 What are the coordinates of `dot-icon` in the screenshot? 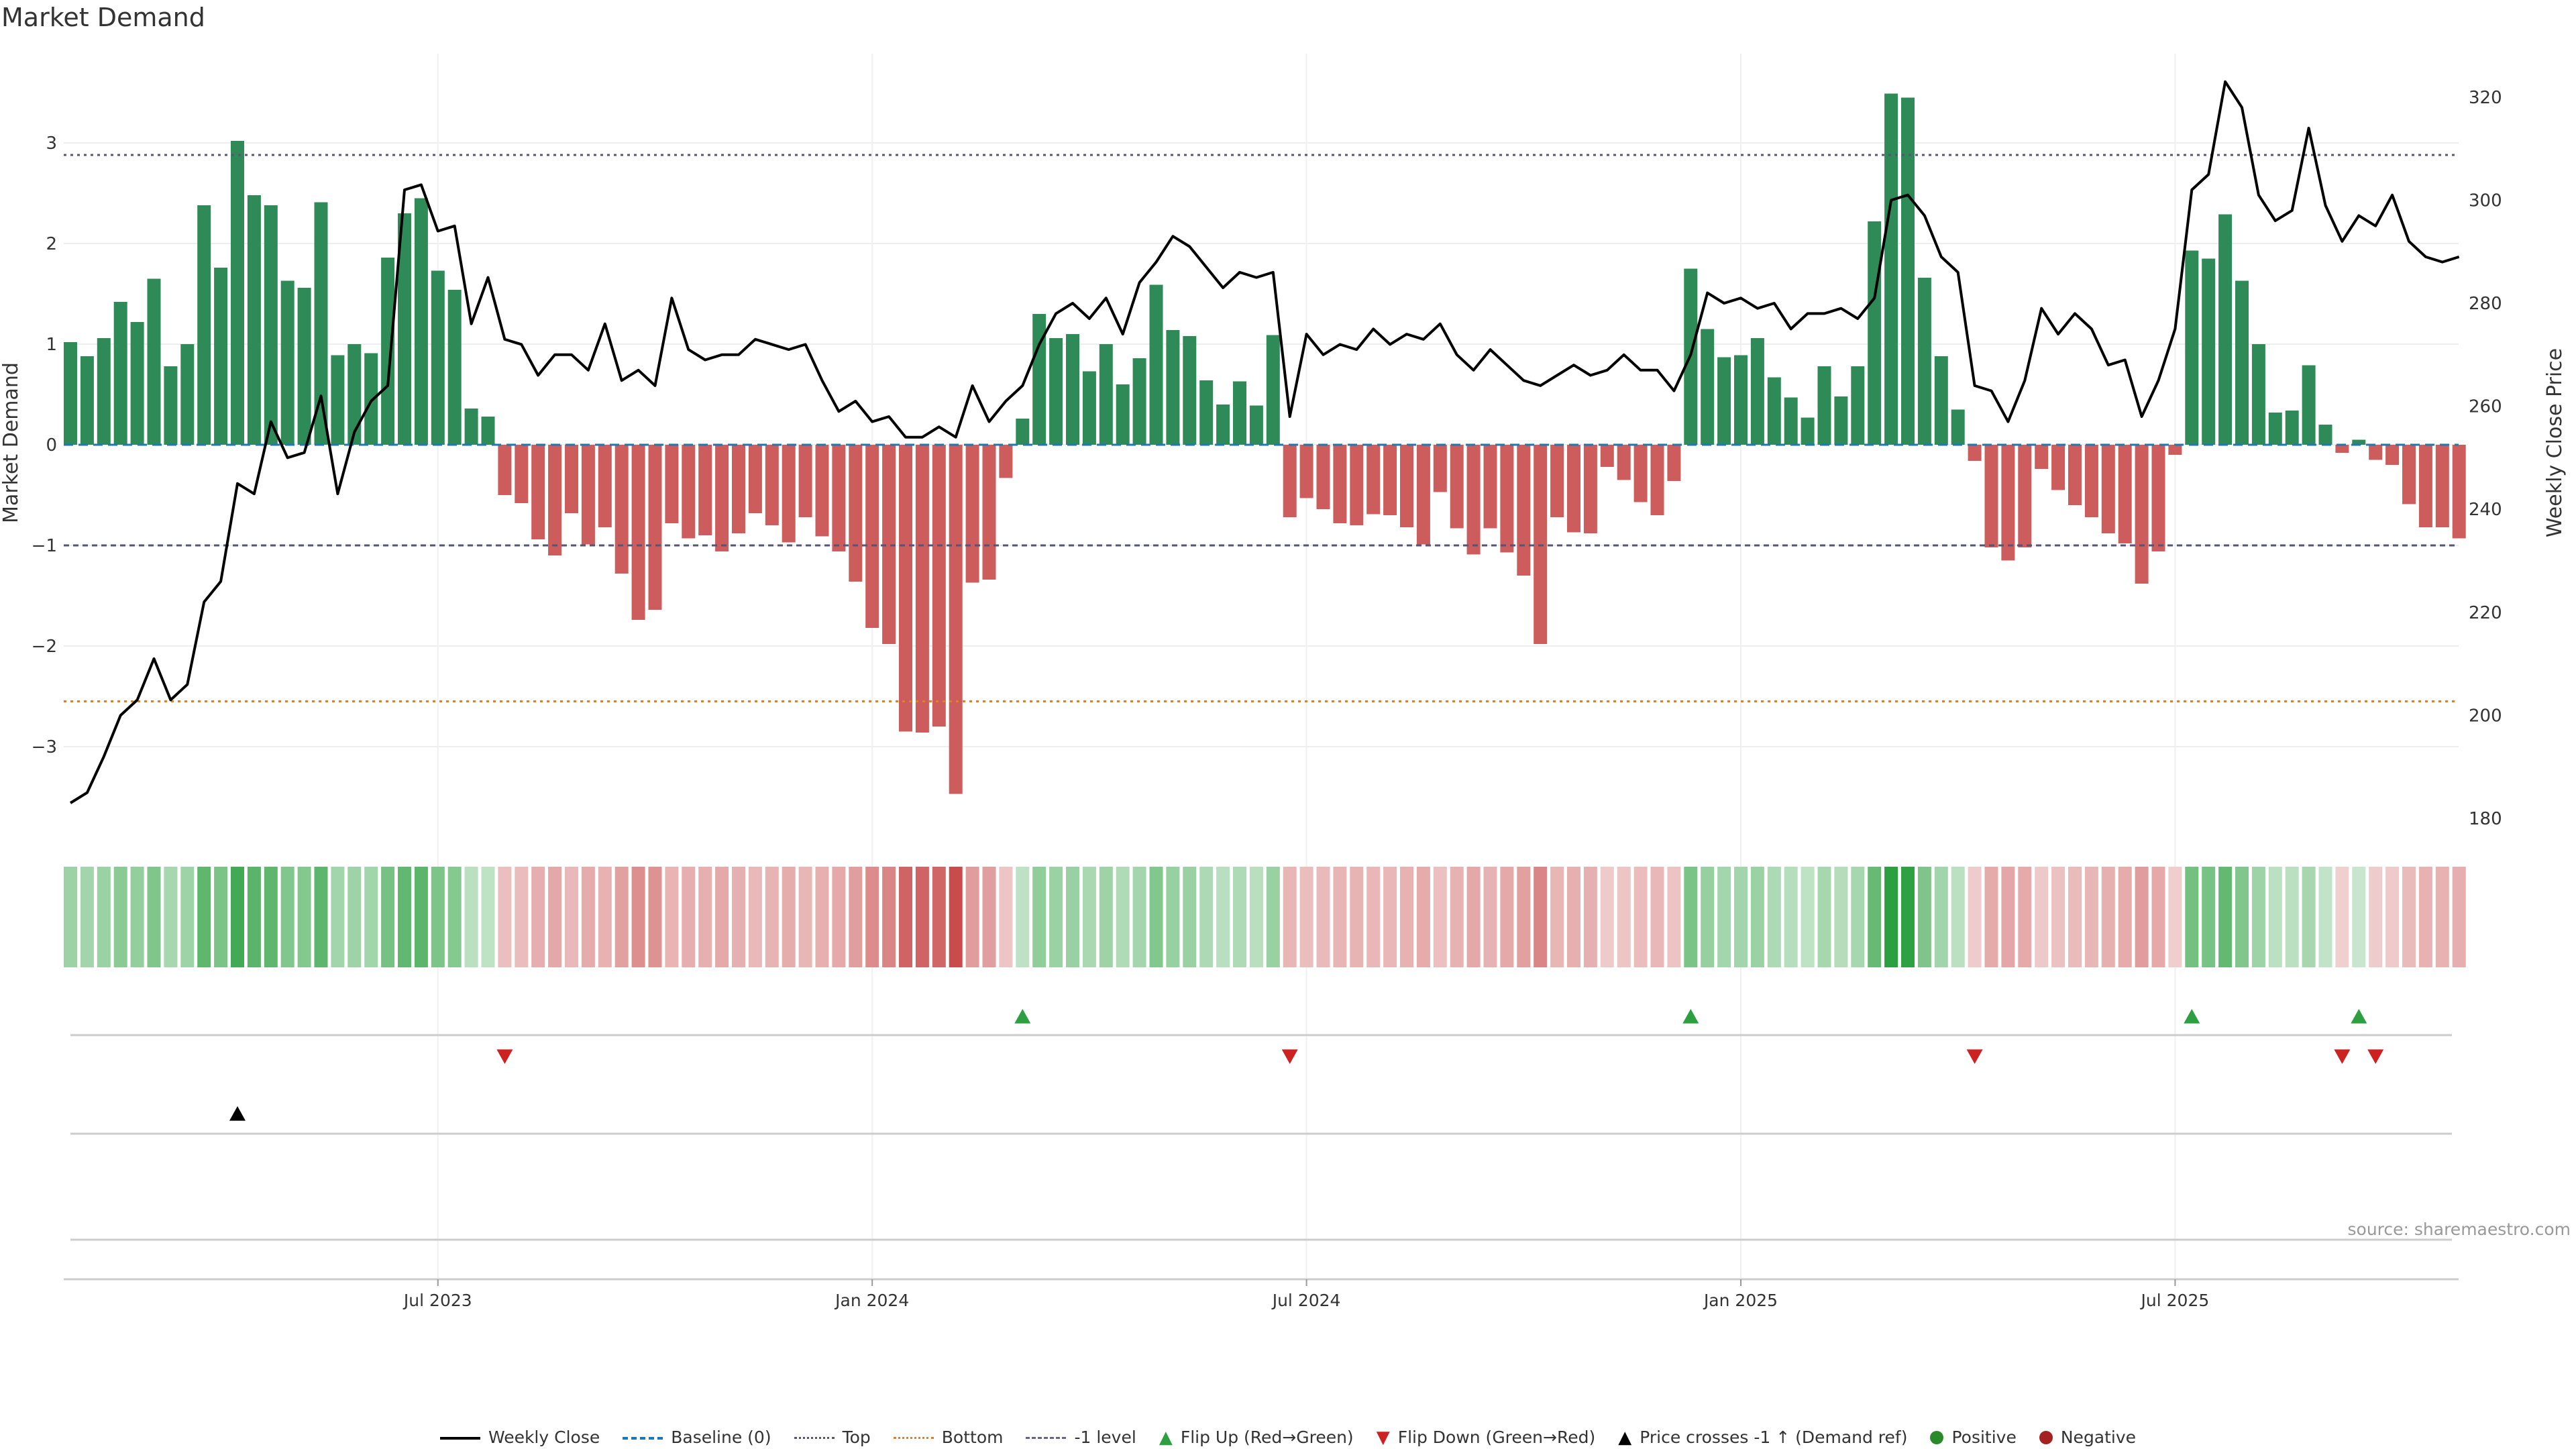 It's located at (2046, 1437).